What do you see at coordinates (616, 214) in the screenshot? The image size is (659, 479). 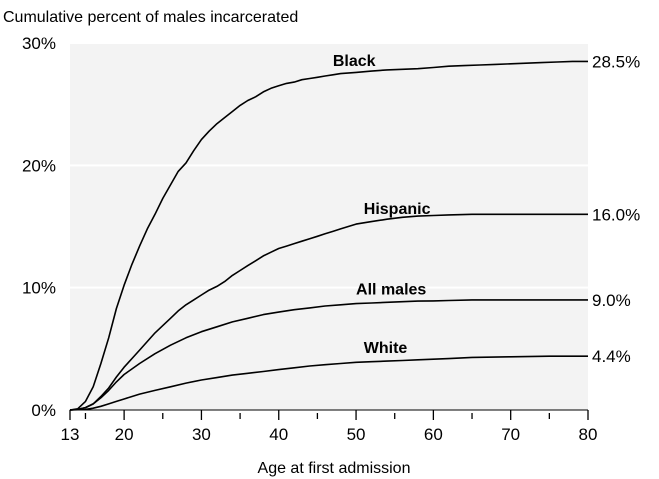 I see `end-value-label: 16.0%` at bounding box center [616, 214].